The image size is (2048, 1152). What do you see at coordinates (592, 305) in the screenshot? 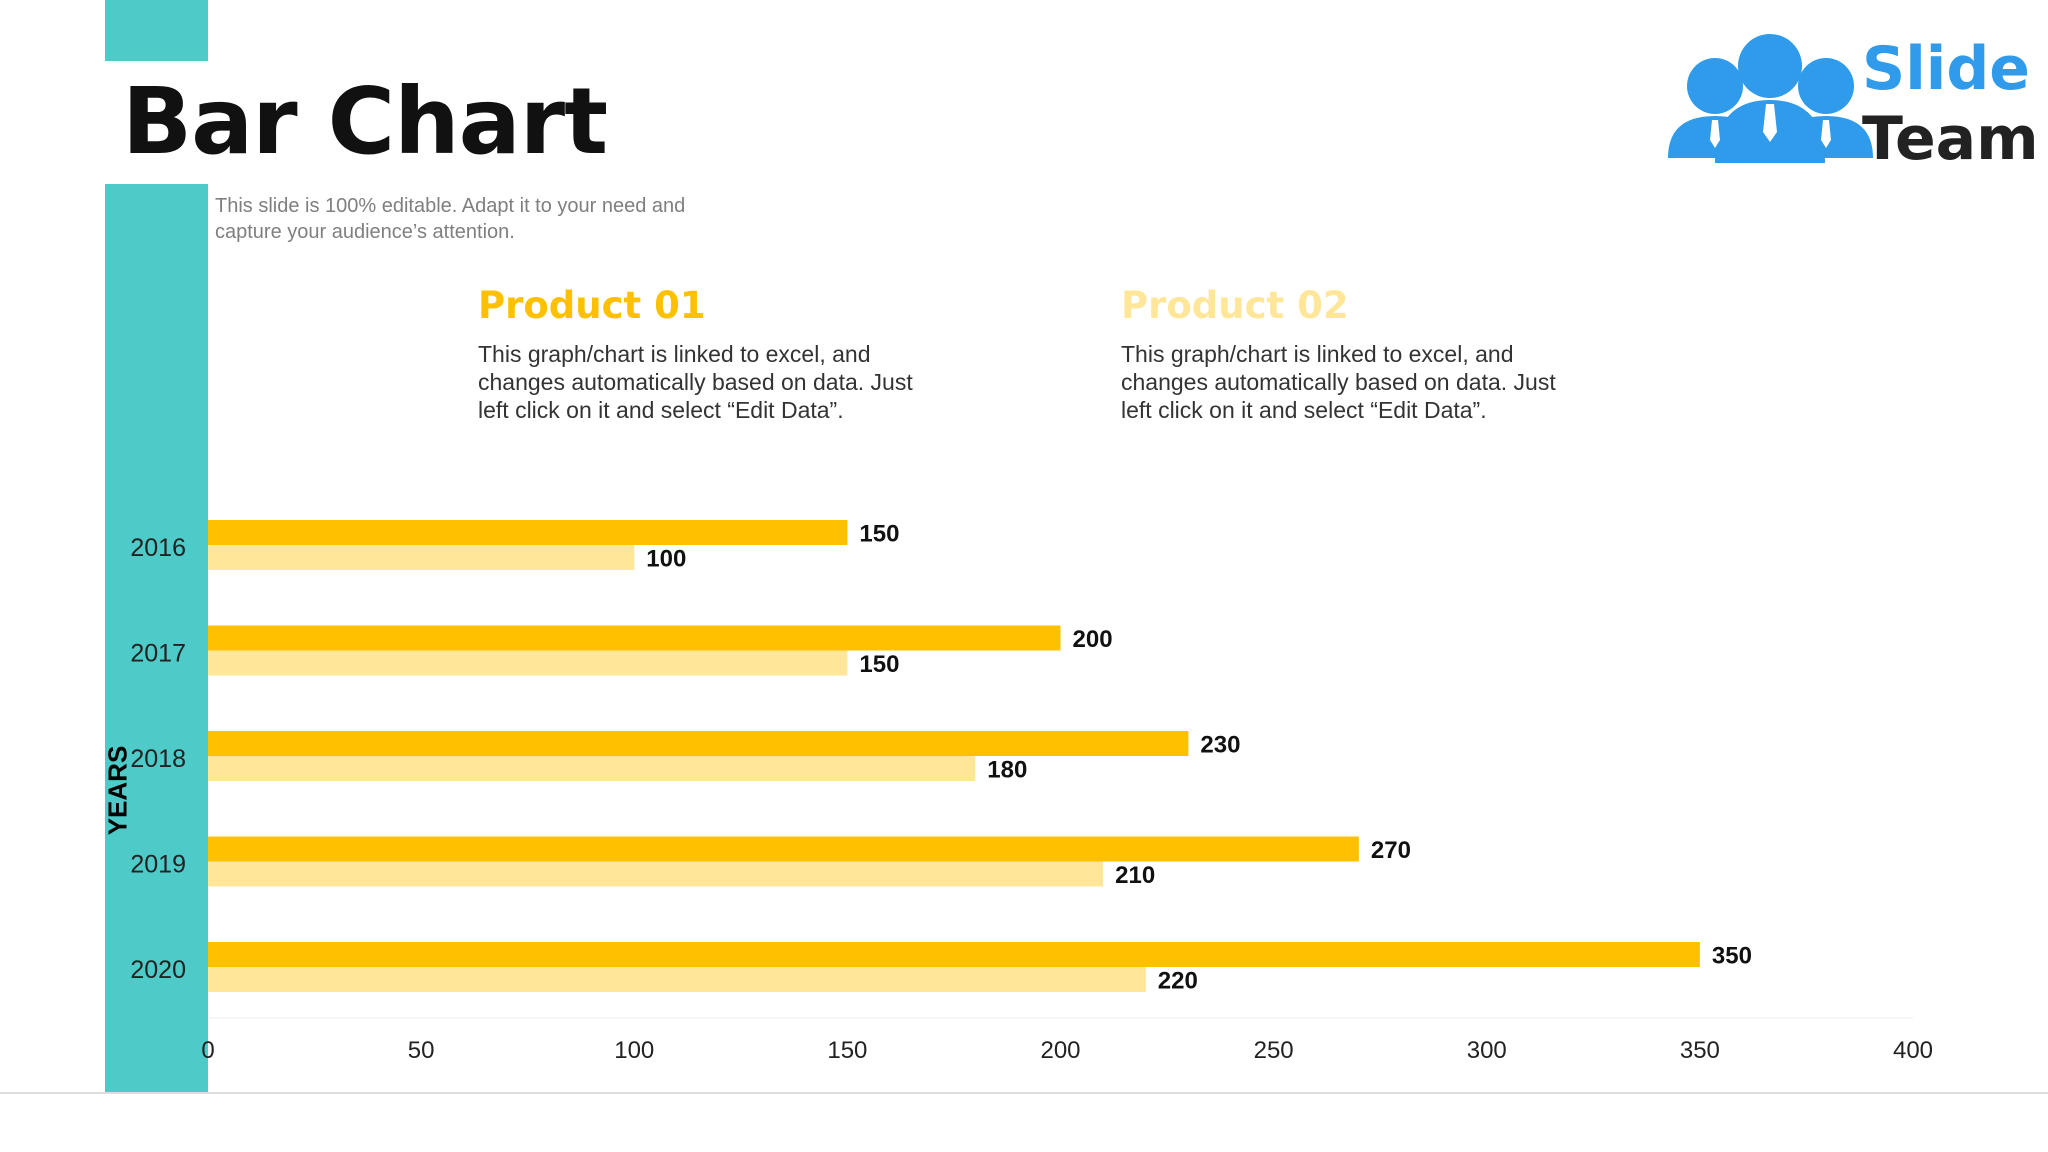
I see `product-01-heading: Product 01` at bounding box center [592, 305].